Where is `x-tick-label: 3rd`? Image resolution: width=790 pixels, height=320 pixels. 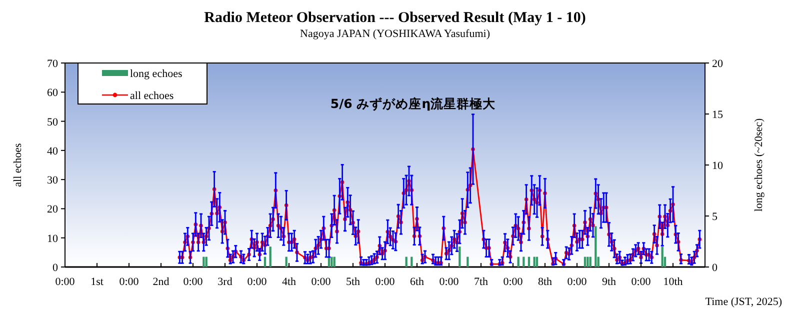
x-tick-label: 3rd is located at coordinates (225, 282).